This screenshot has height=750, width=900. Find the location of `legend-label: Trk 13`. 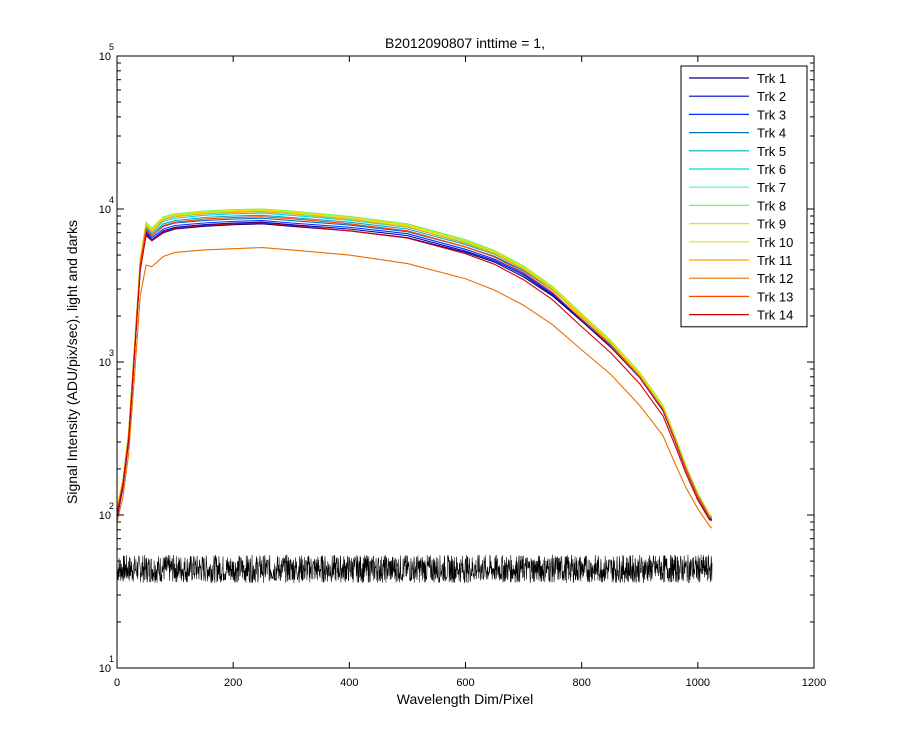

legend-label: Trk 13 is located at coordinates (775, 296).